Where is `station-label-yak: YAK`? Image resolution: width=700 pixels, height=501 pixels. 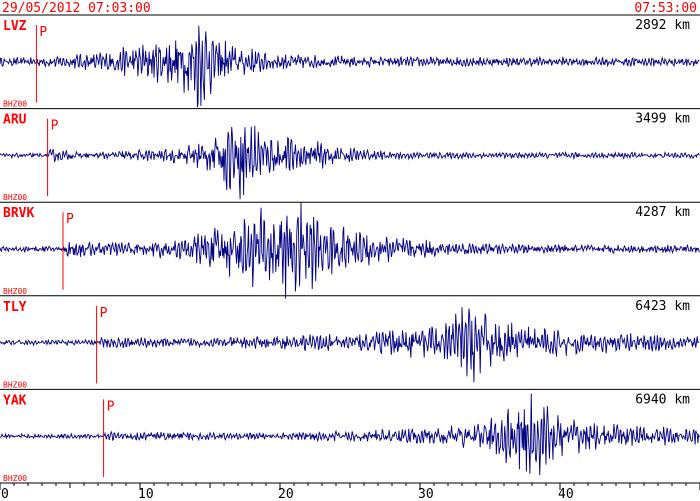
station-label-yak: YAK is located at coordinates (15, 400).